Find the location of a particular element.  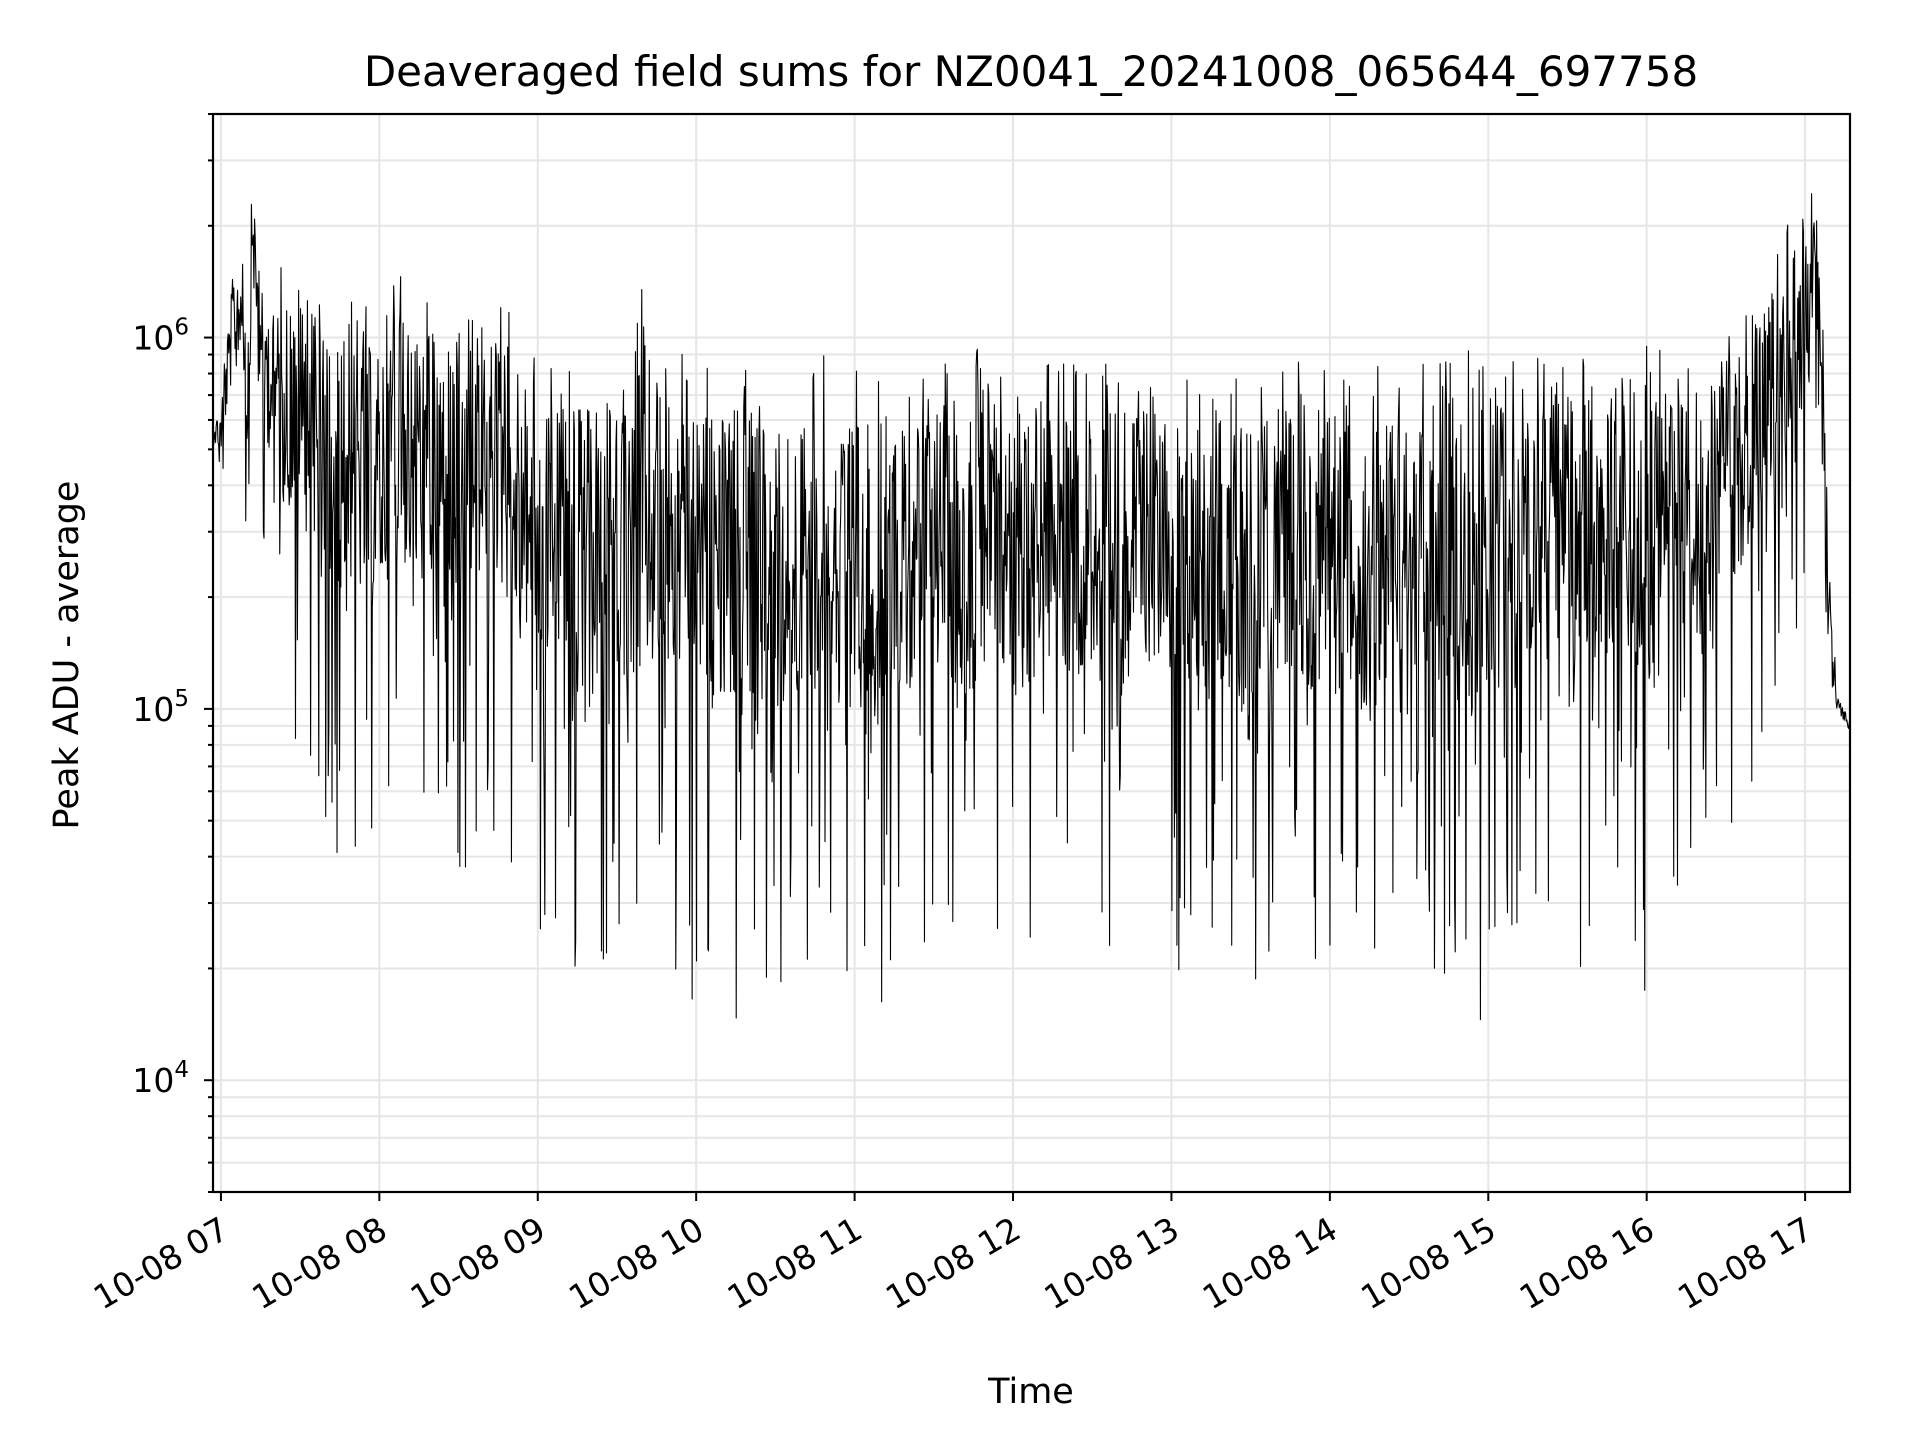

y-tick-label: 10⁴ is located at coordinates (160, 1078).